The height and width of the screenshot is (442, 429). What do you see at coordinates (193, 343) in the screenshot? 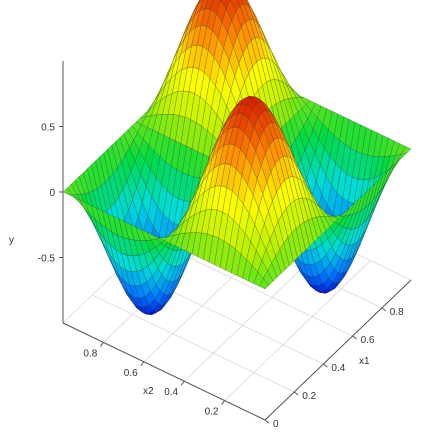
I see `floor-gridline-x1` at bounding box center [193, 343].